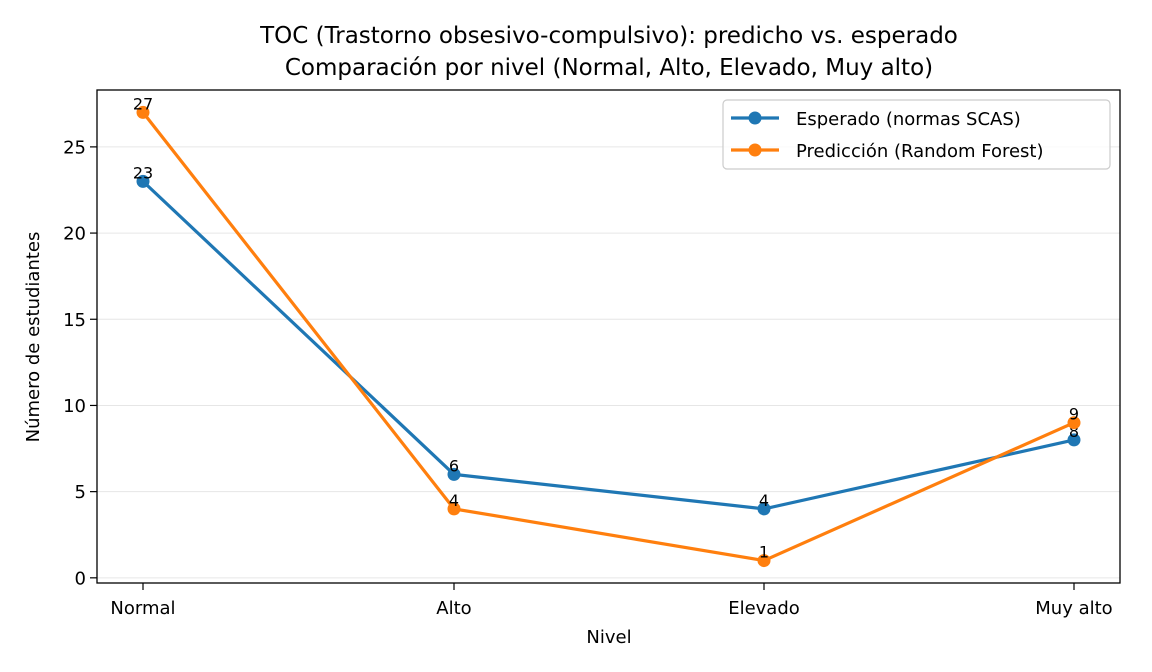 The height and width of the screenshot is (672, 1152). What do you see at coordinates (74, 147) in the screenshot?
I see `y-tick-label: 25` at bounding box center [74, 147].